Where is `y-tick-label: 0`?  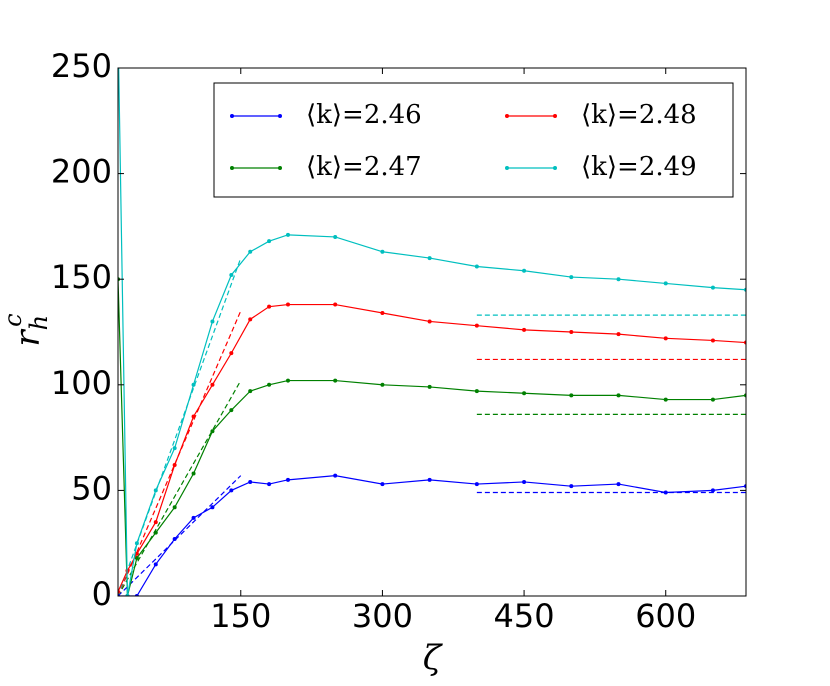
y-tick-label: 0 is located at coordinates (102, 594).